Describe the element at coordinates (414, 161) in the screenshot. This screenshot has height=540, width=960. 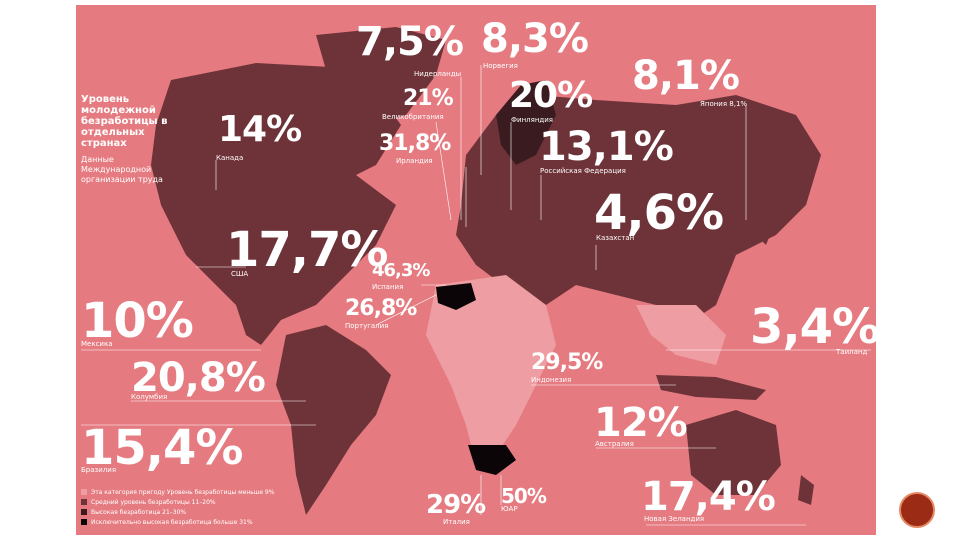
I see `label-ireland: Ирландия` at that location.